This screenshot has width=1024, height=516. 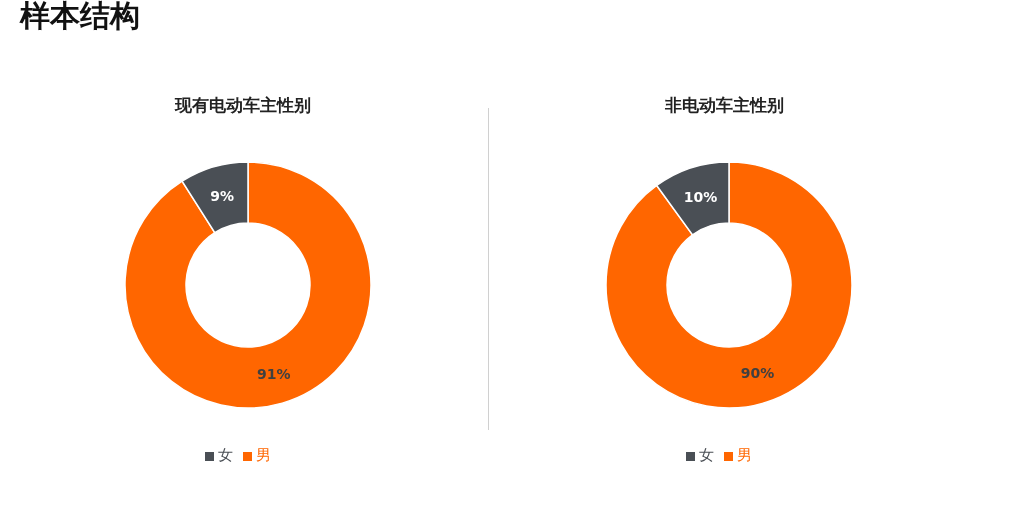 I want to click on text: 样本结构, so click(x=80, y=17).